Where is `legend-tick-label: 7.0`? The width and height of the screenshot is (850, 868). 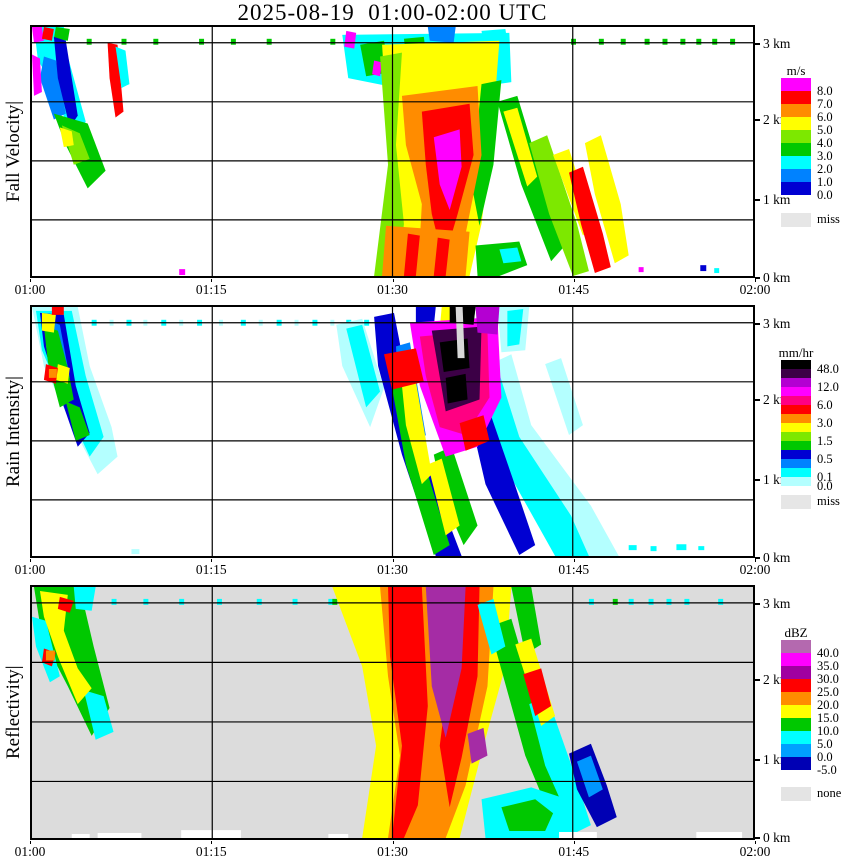 legend-tick-label: 7.0 is located at coordinates (825, 103).